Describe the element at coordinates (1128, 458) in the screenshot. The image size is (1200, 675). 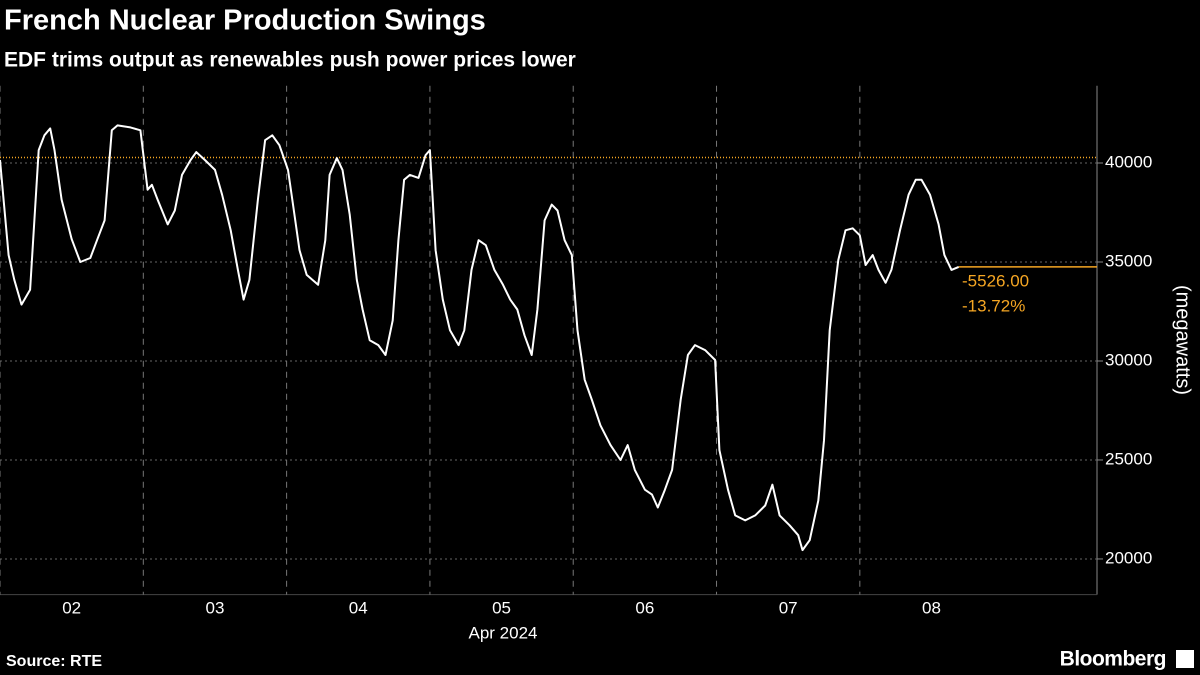
I see `y-tick-label: 25000` at that location.